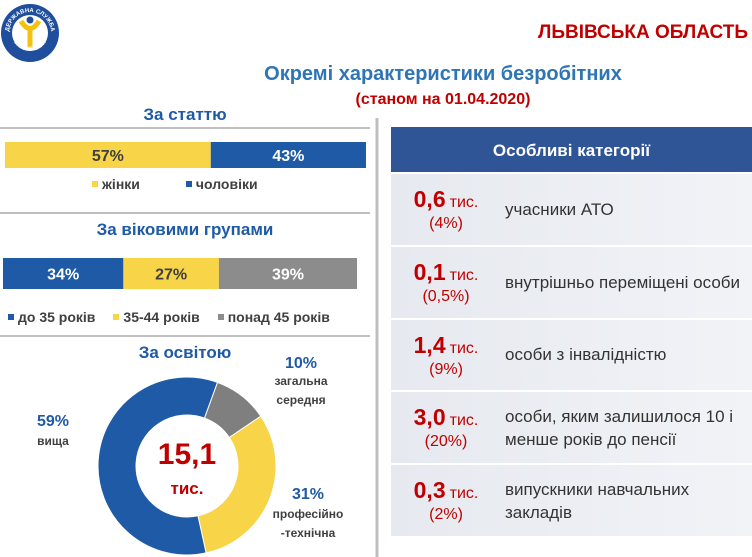  Describe the element at coordinates (443, 74) in the screenshot. I see `title: Окремі характеристики безробітних` at that location.